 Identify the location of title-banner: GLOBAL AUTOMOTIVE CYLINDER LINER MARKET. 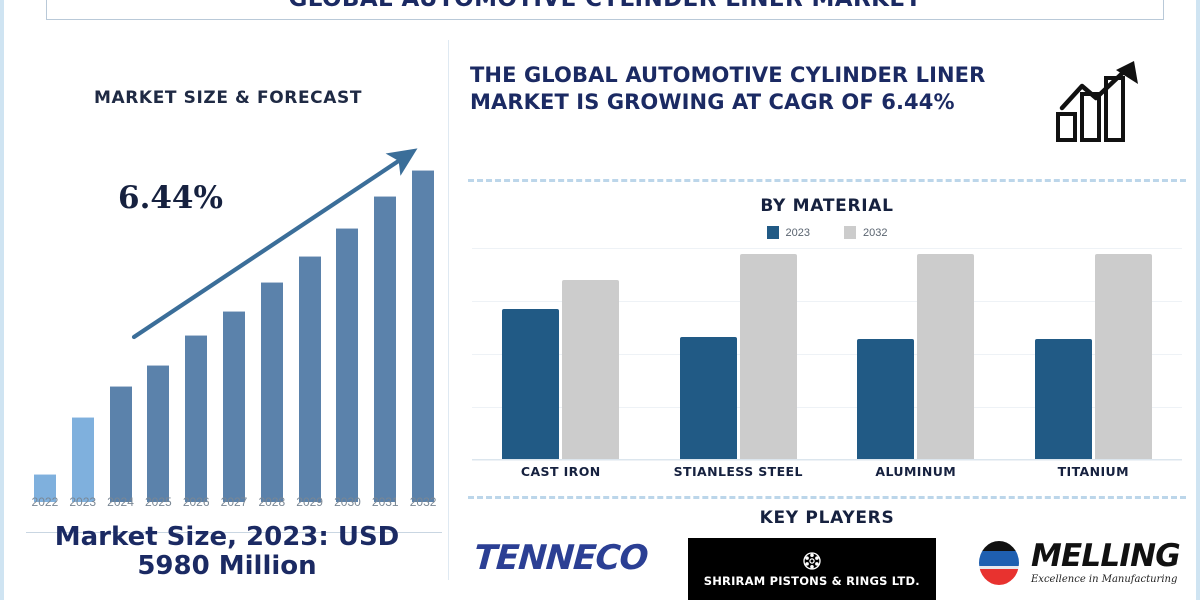
(605, 10).